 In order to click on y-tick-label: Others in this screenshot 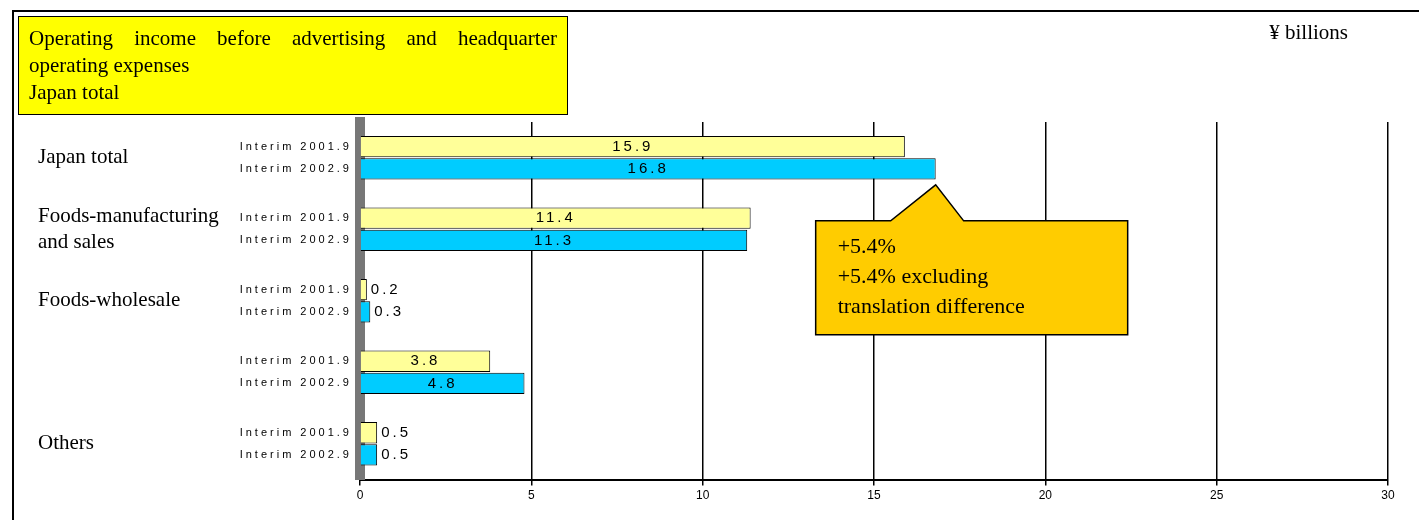, I will do `click(66, 442)`.